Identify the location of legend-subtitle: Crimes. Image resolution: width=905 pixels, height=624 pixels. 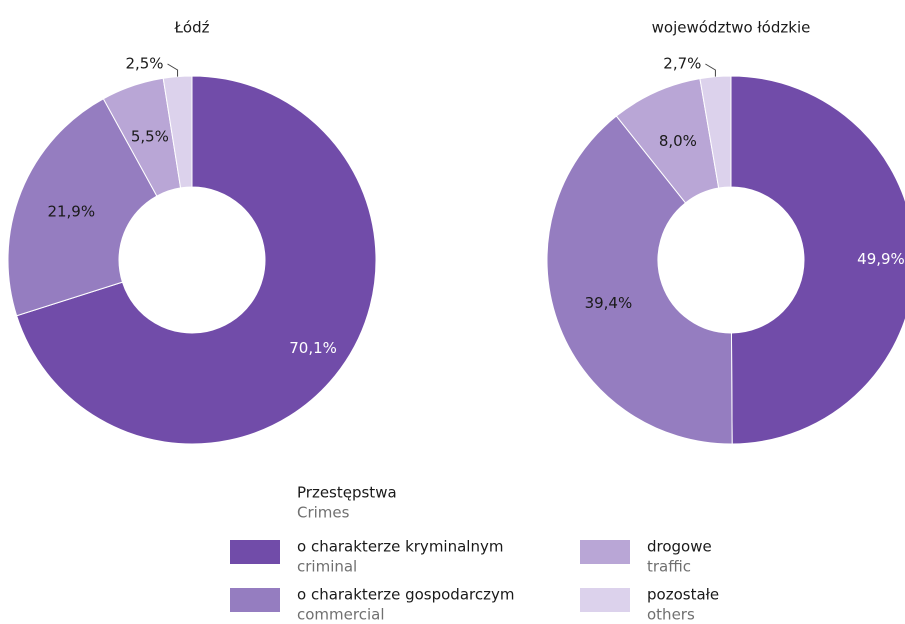
(323, 513).